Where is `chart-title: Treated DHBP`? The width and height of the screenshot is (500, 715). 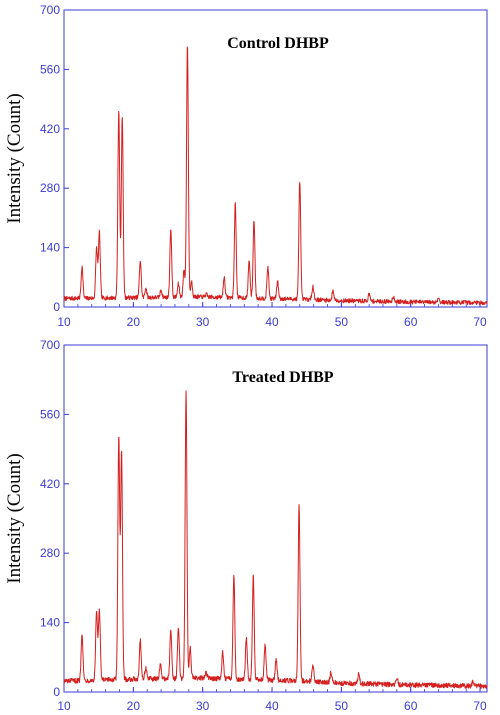
chart-title: Treated DHBP is located at coordinates (282, 377).